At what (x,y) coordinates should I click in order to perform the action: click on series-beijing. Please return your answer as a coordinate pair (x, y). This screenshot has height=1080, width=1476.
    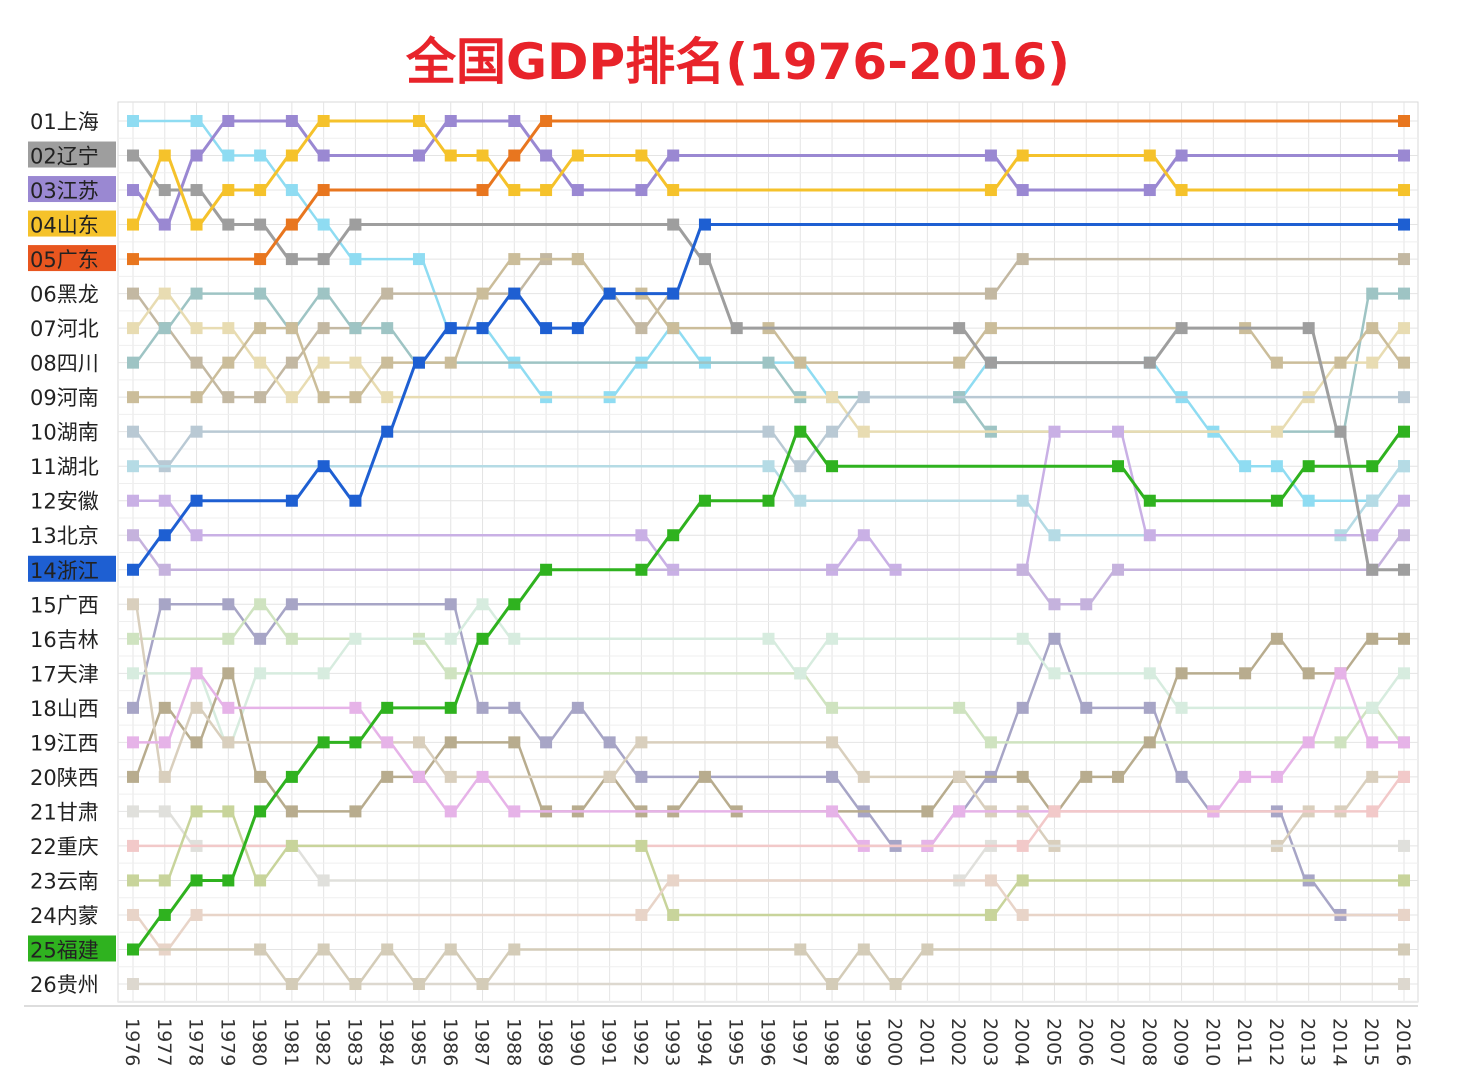
    Looking at the image, I should click on (768, 570).